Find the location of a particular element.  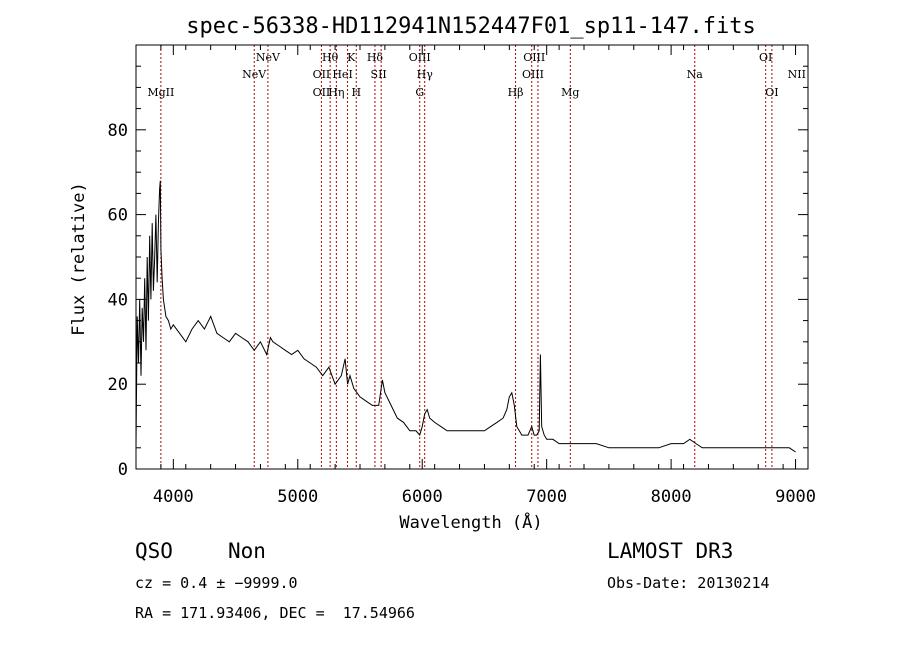

survey-name: LAMOST DR3 is located at coordinates (670, 551).